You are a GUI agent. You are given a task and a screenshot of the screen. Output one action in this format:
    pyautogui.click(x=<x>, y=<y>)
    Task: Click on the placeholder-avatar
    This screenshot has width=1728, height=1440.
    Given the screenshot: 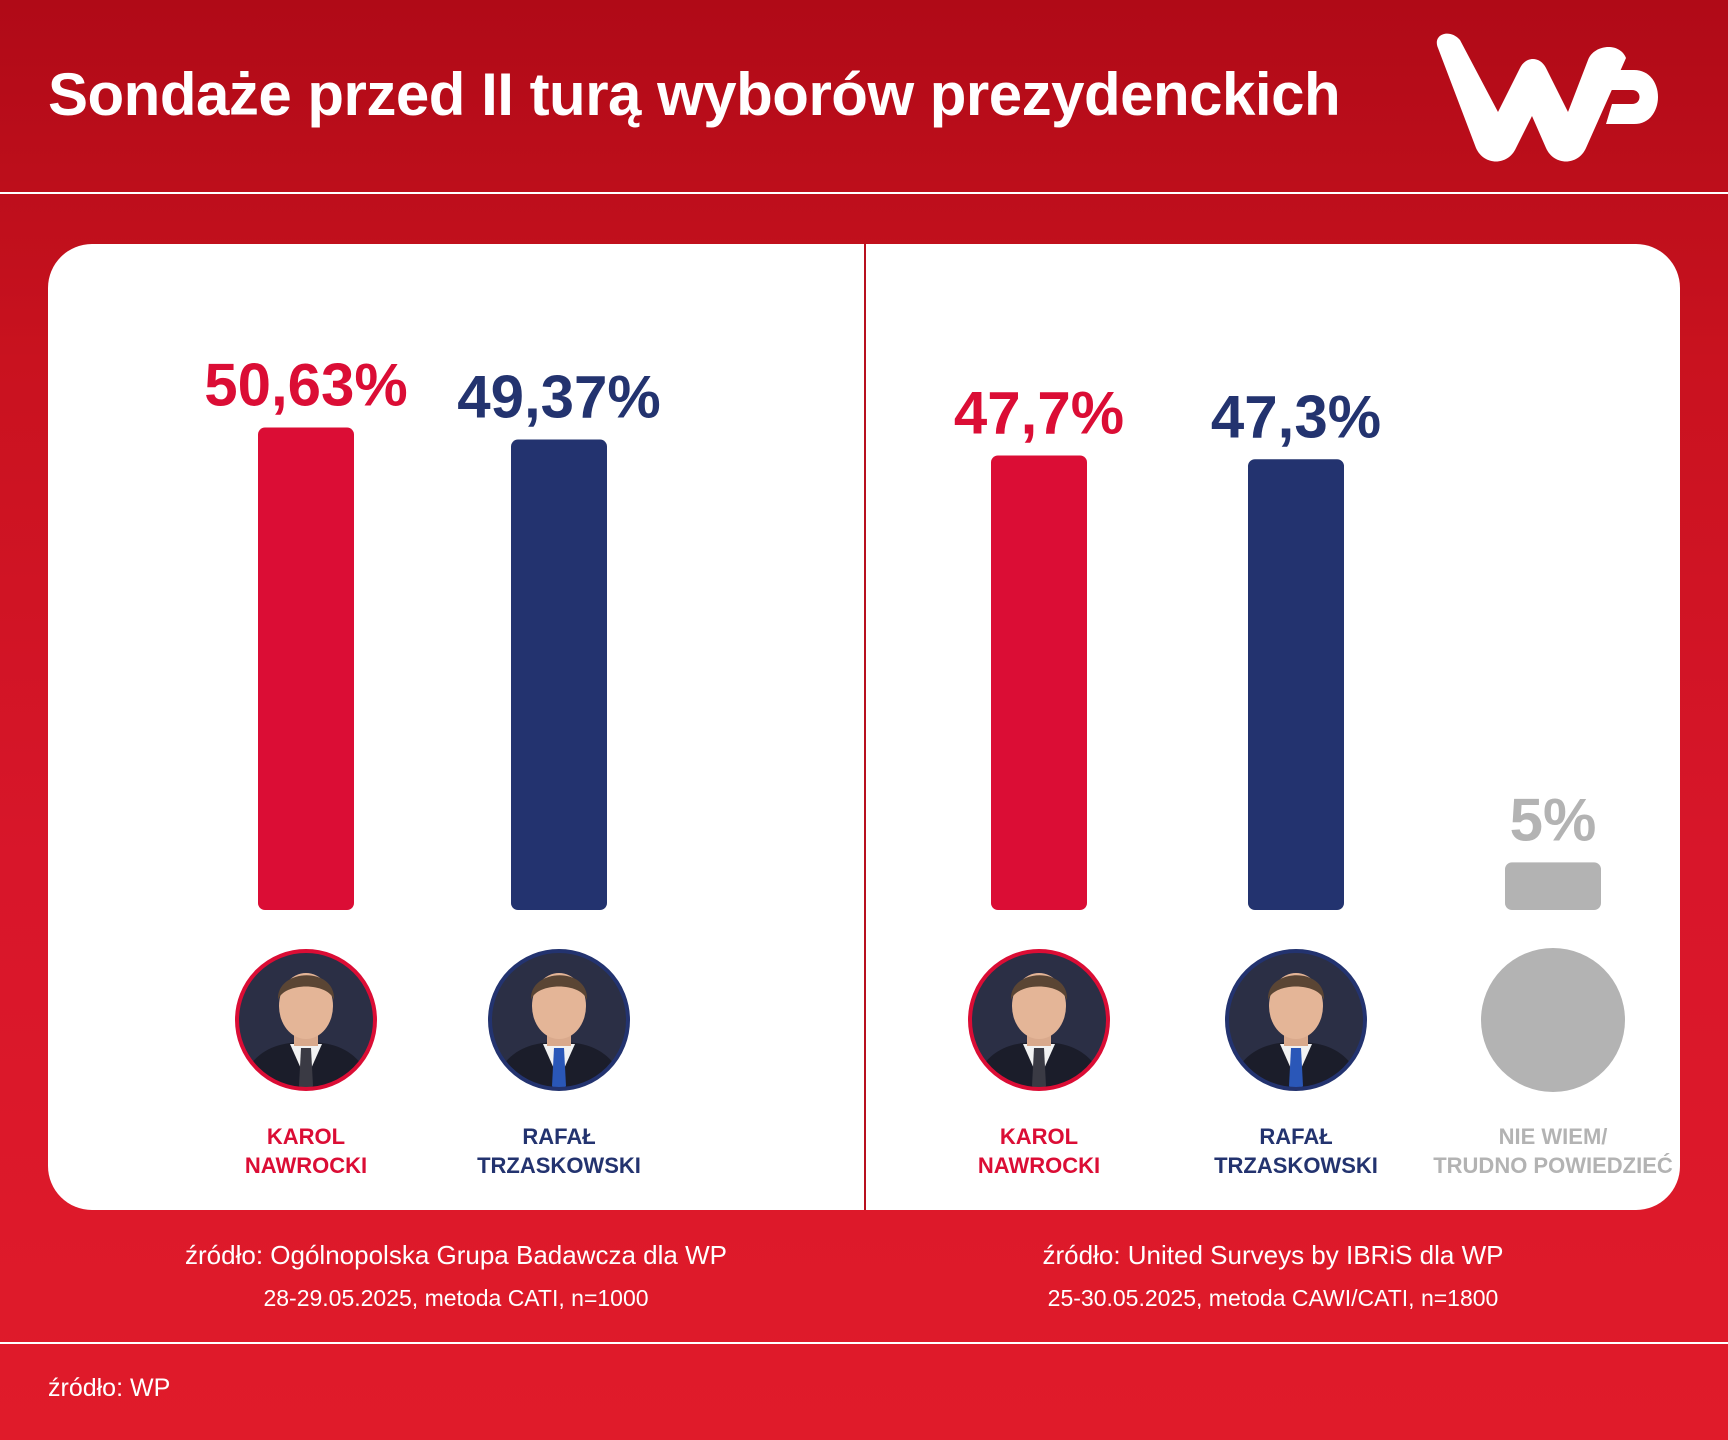 What is the action you would take?
    pyautogui.click(x=1553, y=1020)
    